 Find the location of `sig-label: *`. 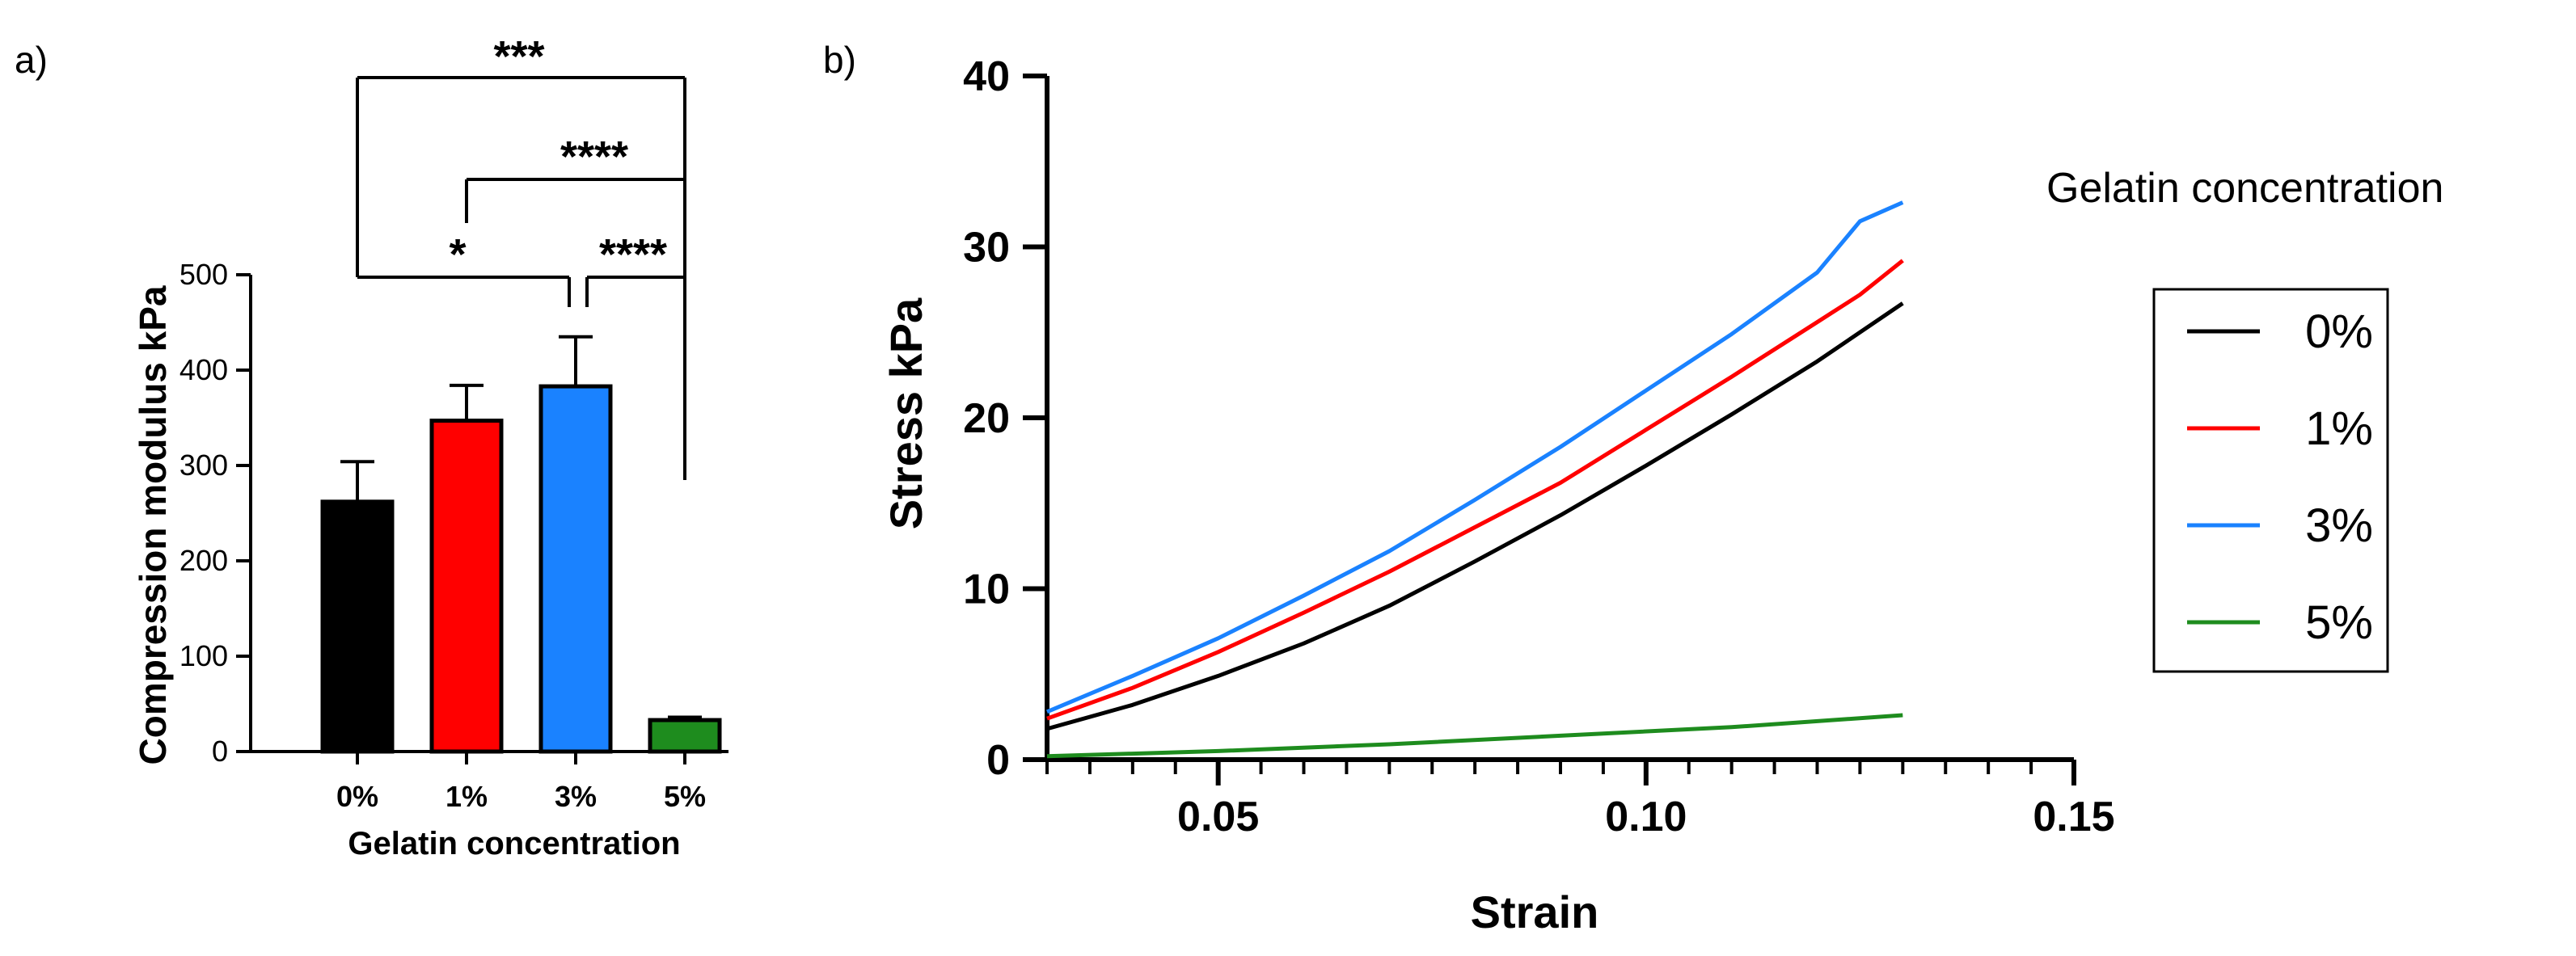

sig-label: * is located at coordinates (458, 254).